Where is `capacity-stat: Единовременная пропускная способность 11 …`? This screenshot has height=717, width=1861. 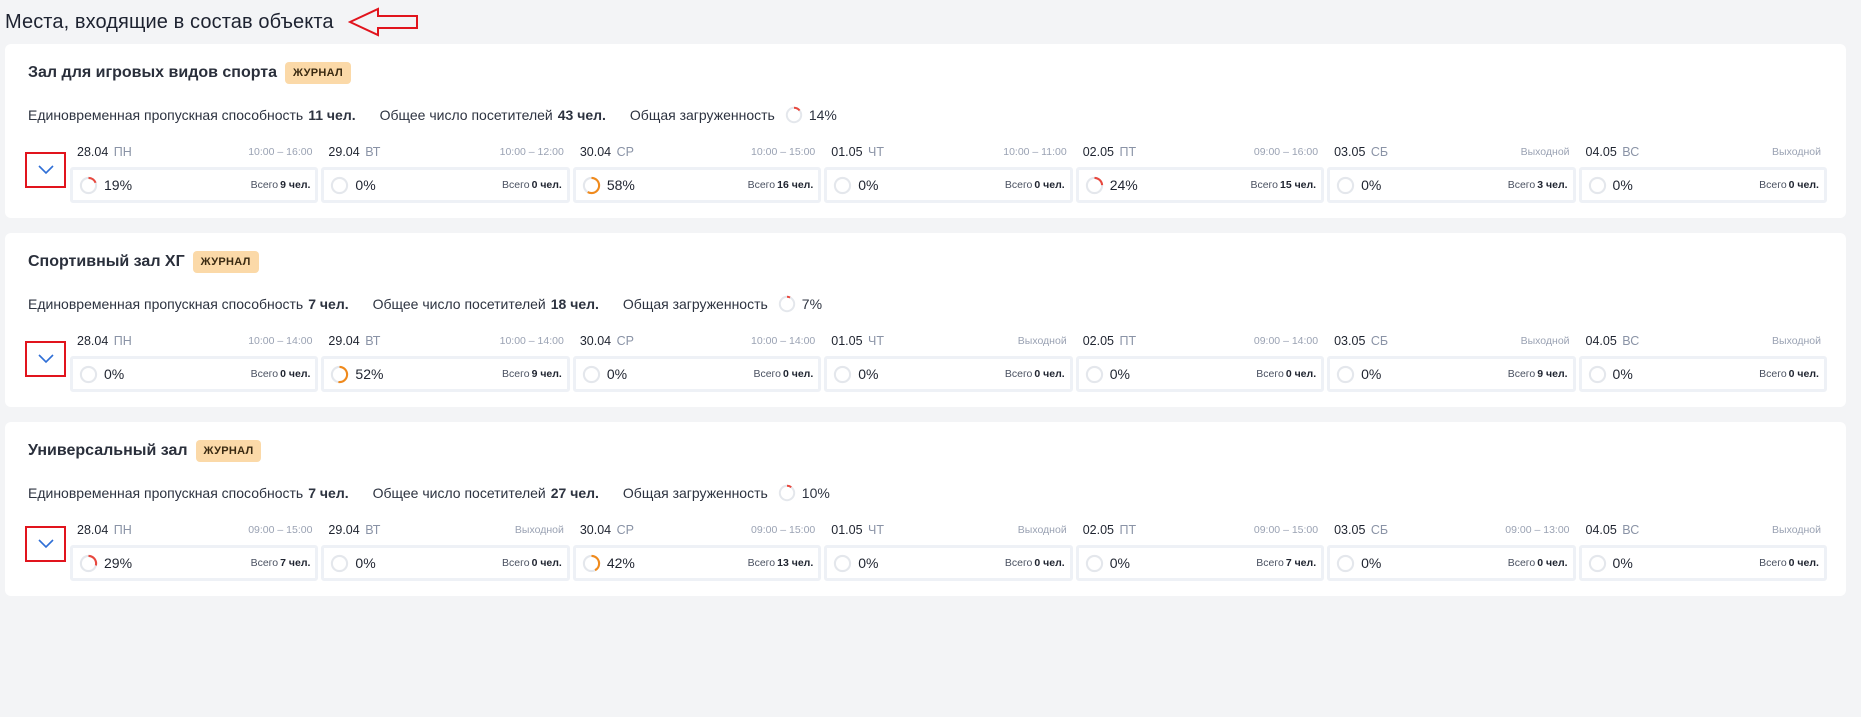 capacity-stat: Единовременная пропускная способность 11 … is located at coordinates (192, 115).